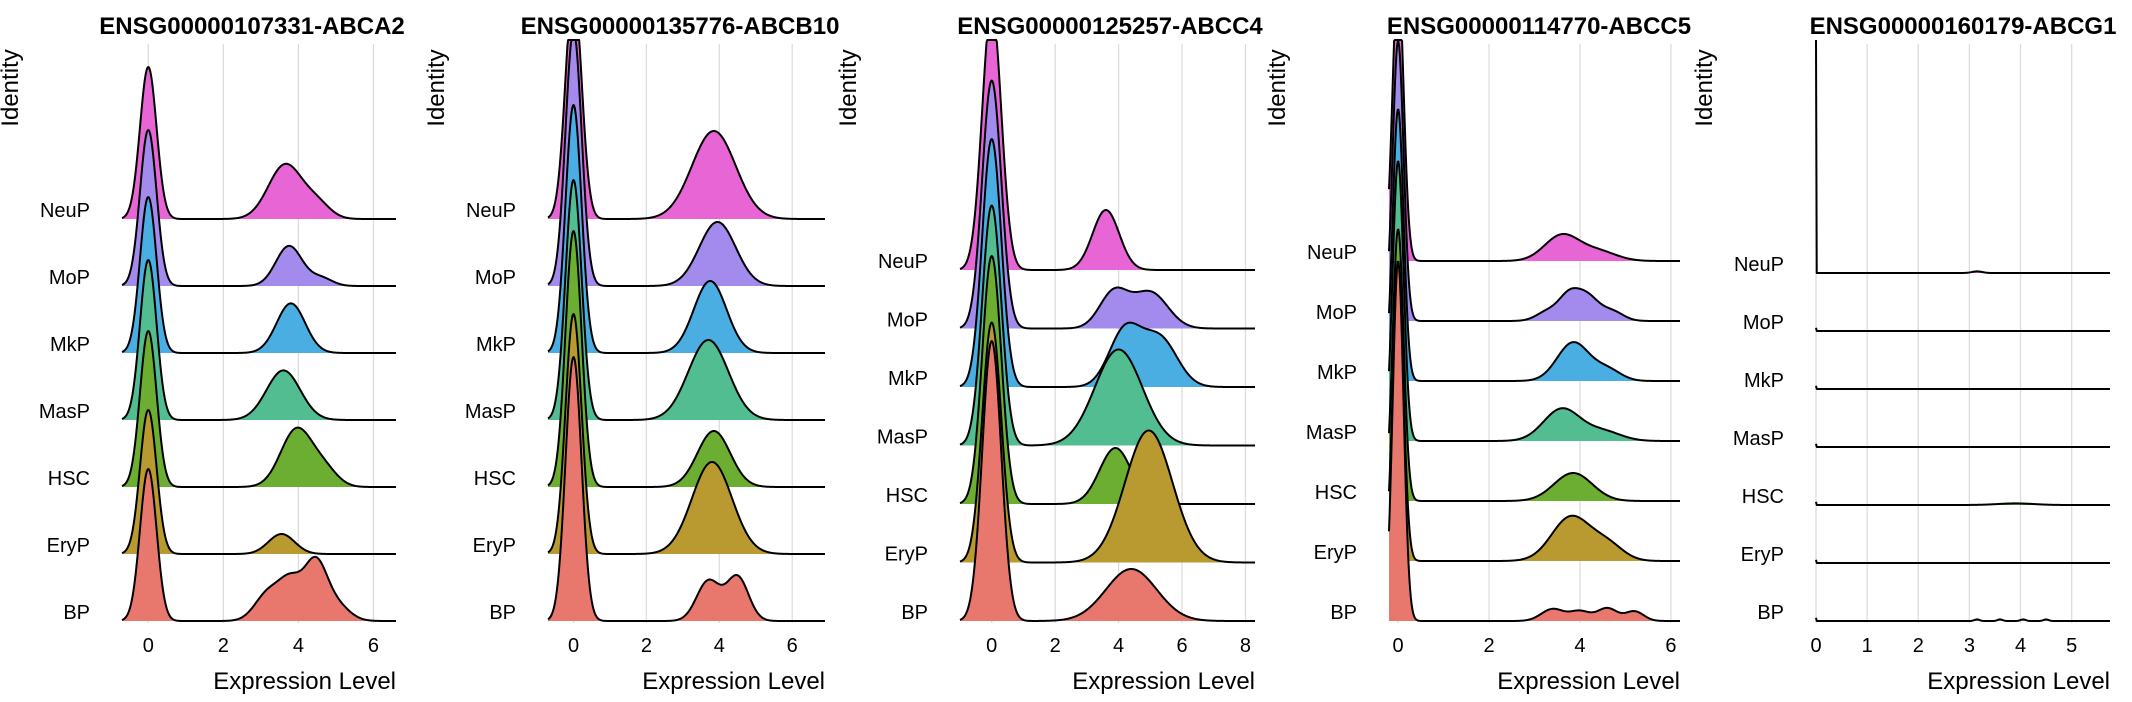  What do you see at coordinates (1539, 26) in the screenshot?
I see `panel-title: ENSG00000114770-ABCC5` at bounding box center [1539, 26].